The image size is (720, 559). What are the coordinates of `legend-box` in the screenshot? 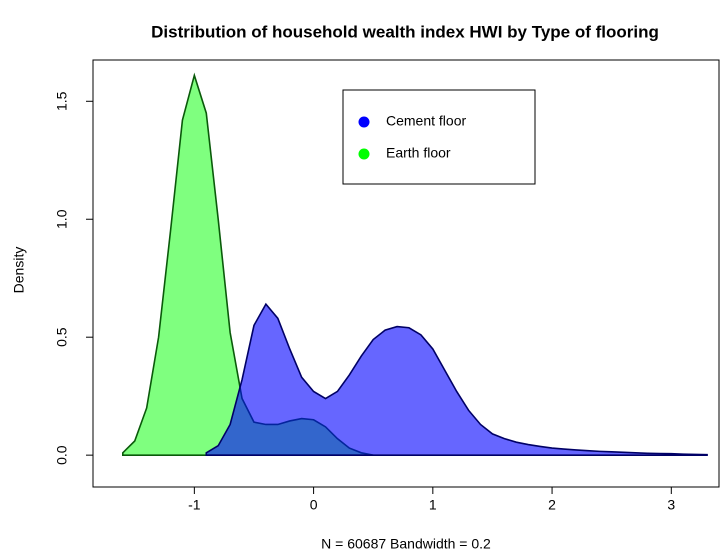 It's located at (439, 137).